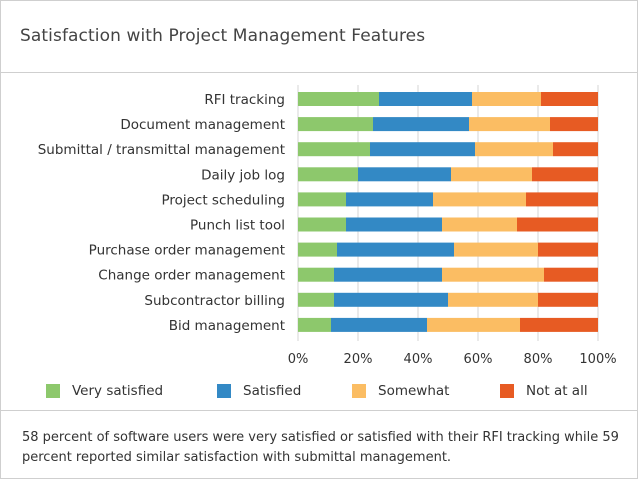 The image size is (638, 479). What do you see at coordinates (597, 359) in the screenshot?
I see `x-tick-label: 100%` at bounding box center [597, 359].